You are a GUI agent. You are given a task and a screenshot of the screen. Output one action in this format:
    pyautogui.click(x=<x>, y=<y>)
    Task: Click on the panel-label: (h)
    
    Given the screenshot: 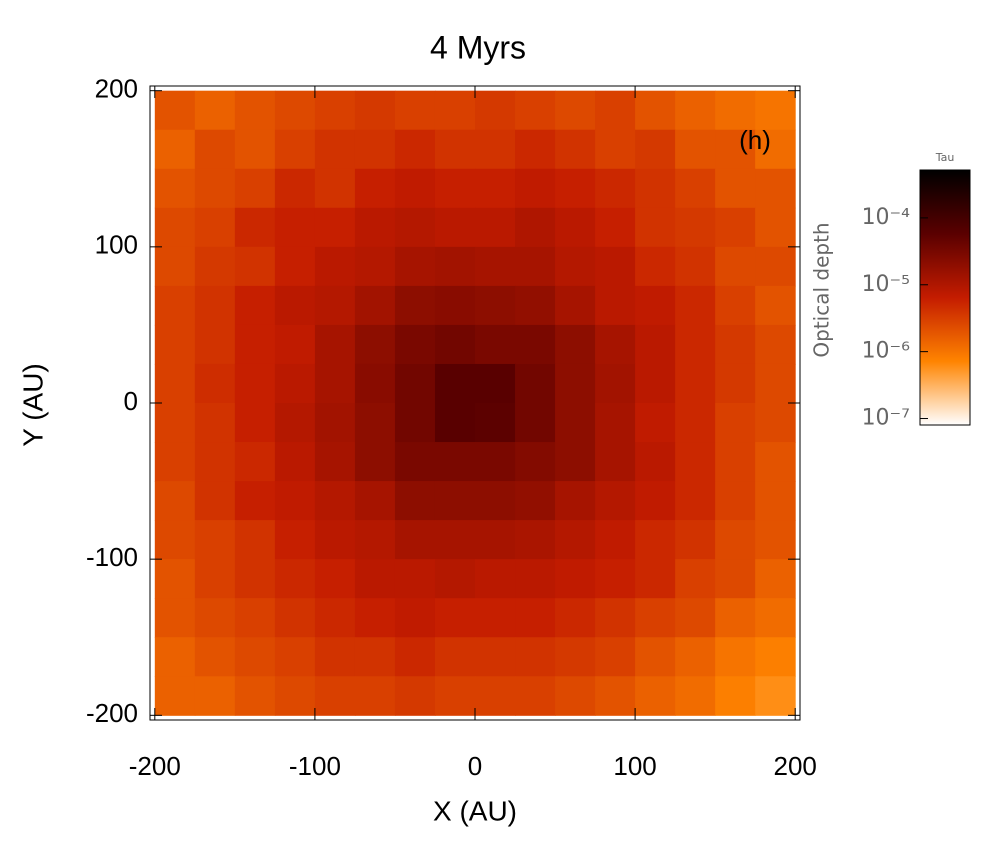 What is the action you would take?
    pyautogui.click(x=755, y=140)
    